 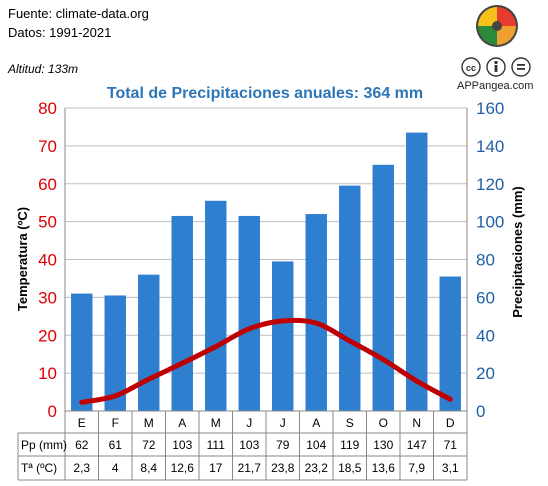 I want to click on table-cell-temp: 17, so click(x=216, y=468).